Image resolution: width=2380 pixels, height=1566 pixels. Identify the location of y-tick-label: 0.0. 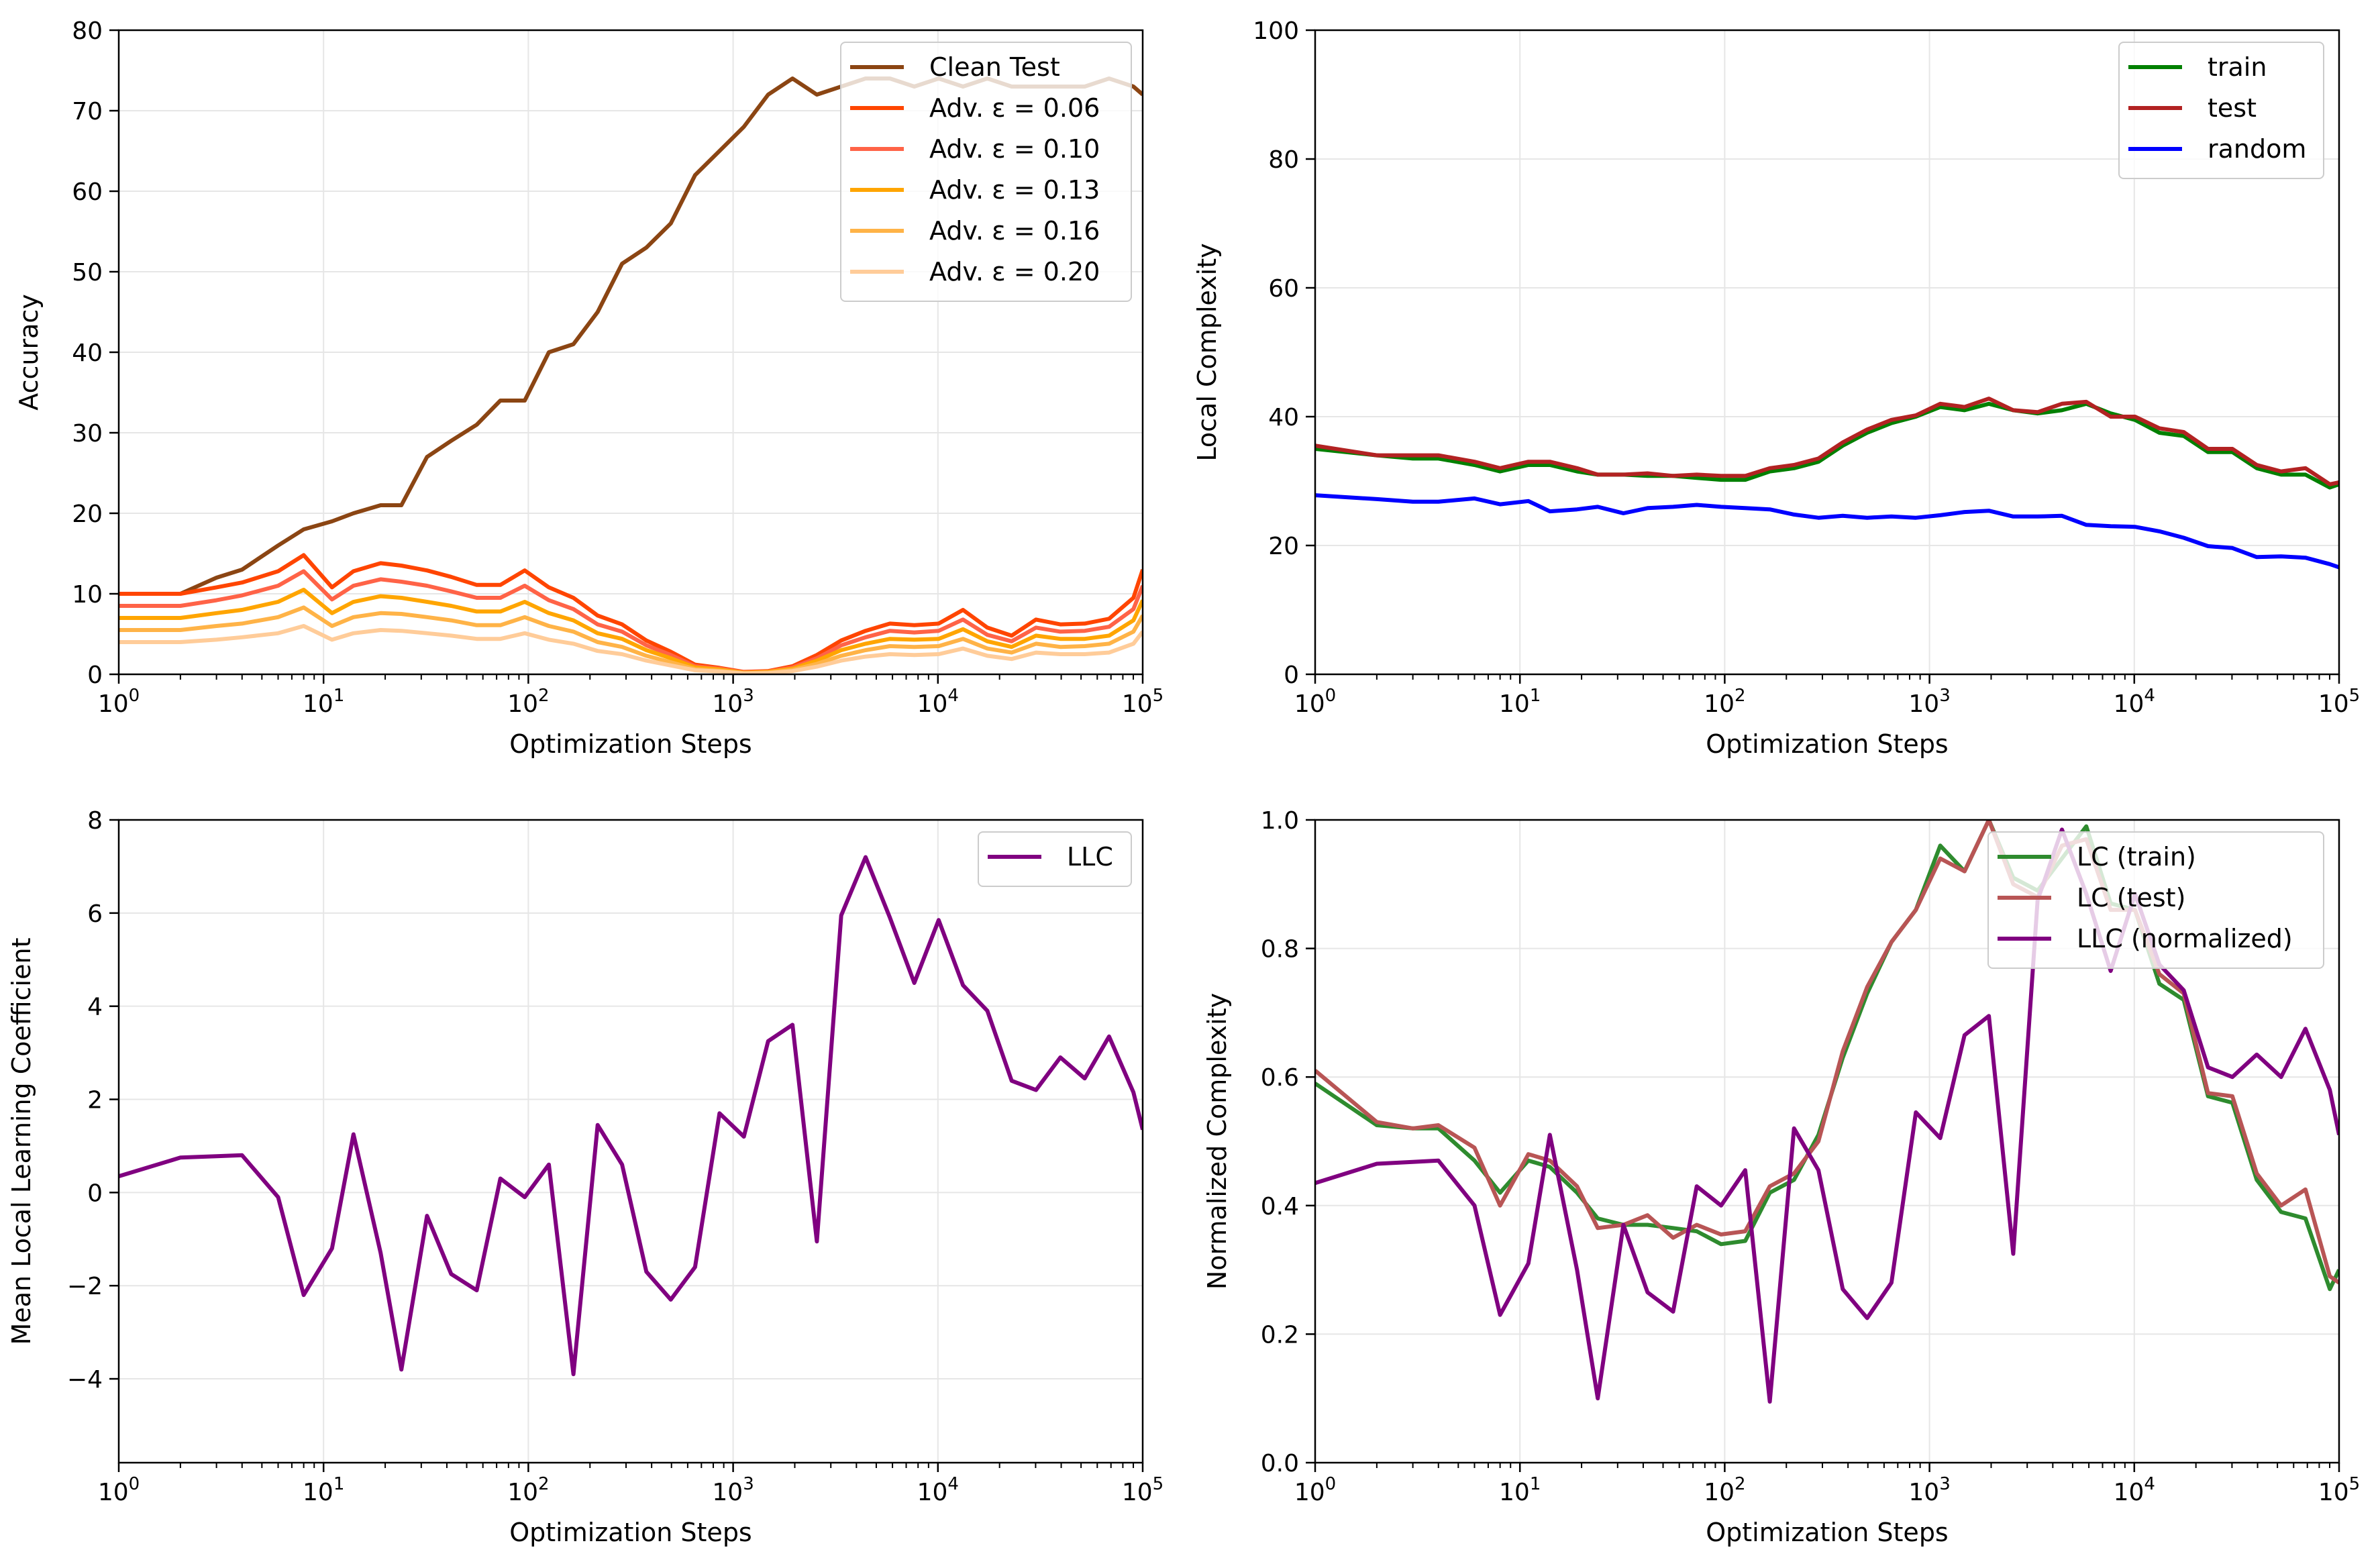
(1280, 1463).